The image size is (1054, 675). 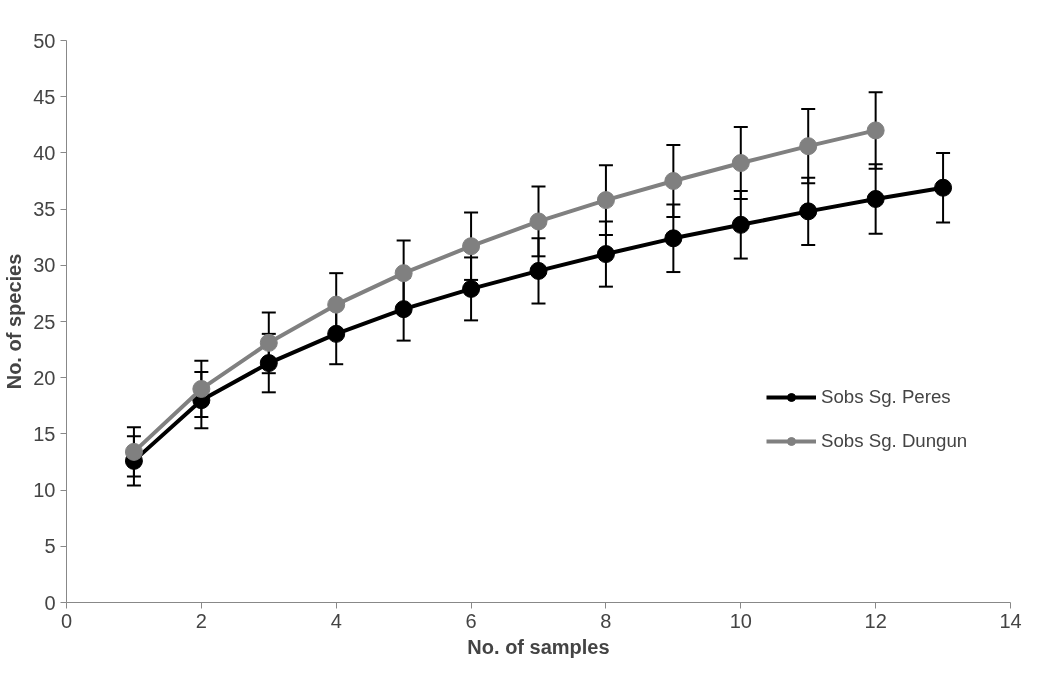 What do you see at coordinates (886, 397) in the screenshot?
I see `legend-label: Sobs Sg. Peres` at bounding box center [886, 397].